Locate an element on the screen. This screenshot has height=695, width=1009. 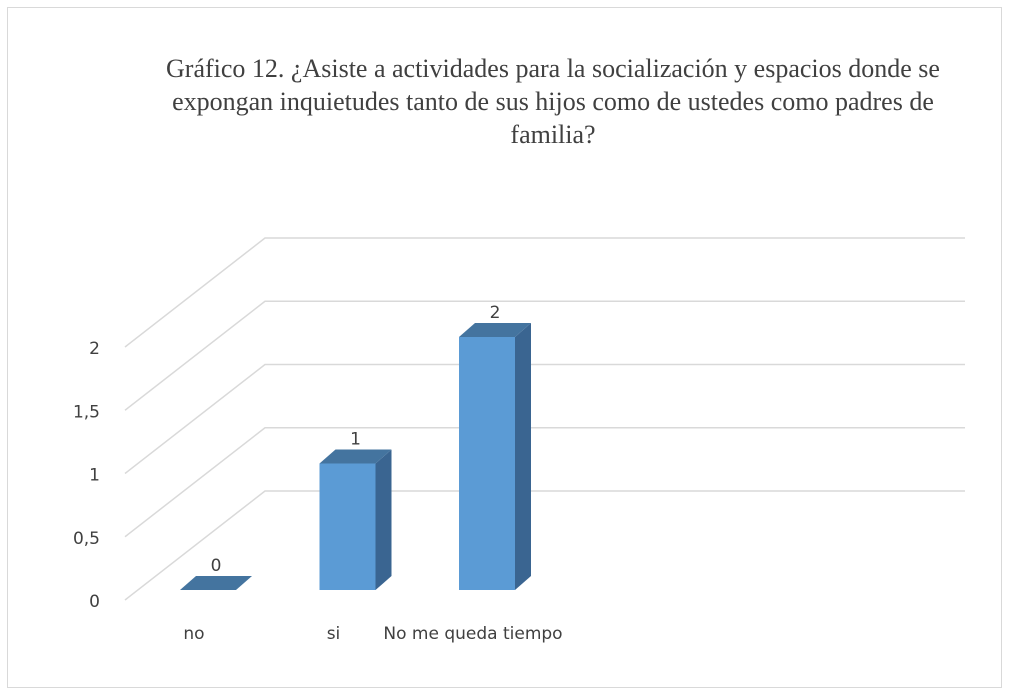
y-tick-label: 1,5 is located at coordinates (86, 412).